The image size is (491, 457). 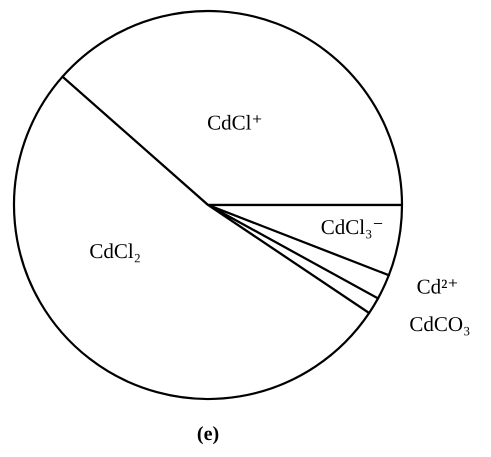 What do you see at coordinates (115, 250) in the screenshot?
I see `slice-label: CdCl₂` at bounding box center [115, 250].